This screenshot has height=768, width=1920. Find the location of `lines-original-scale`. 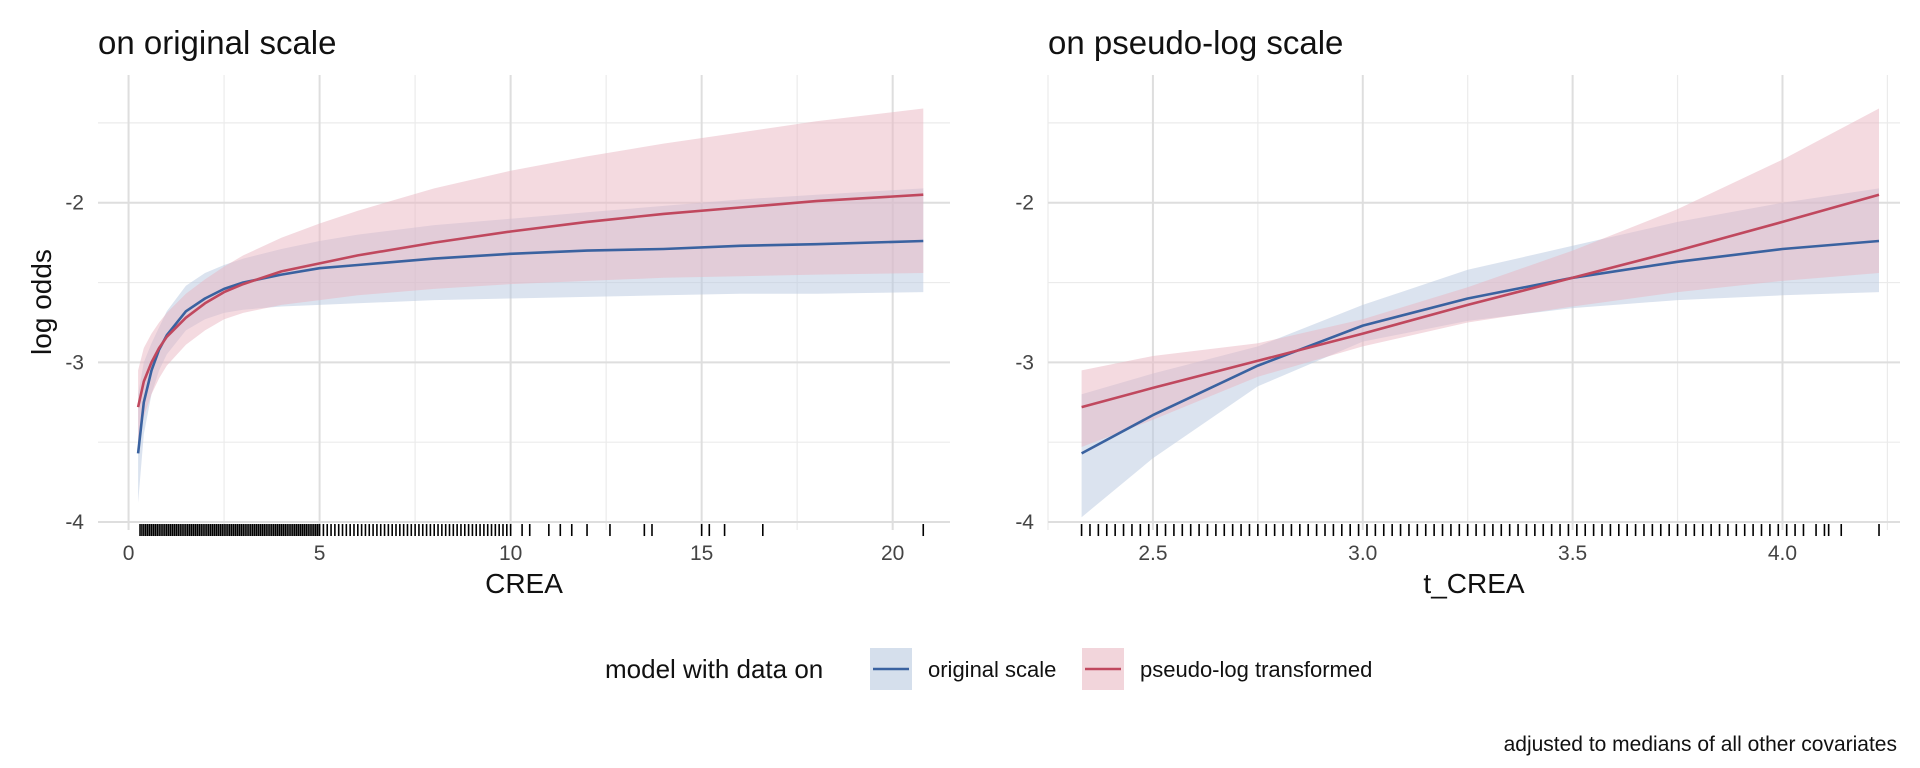

lines-original-scale is located at coordinates (530, 323).